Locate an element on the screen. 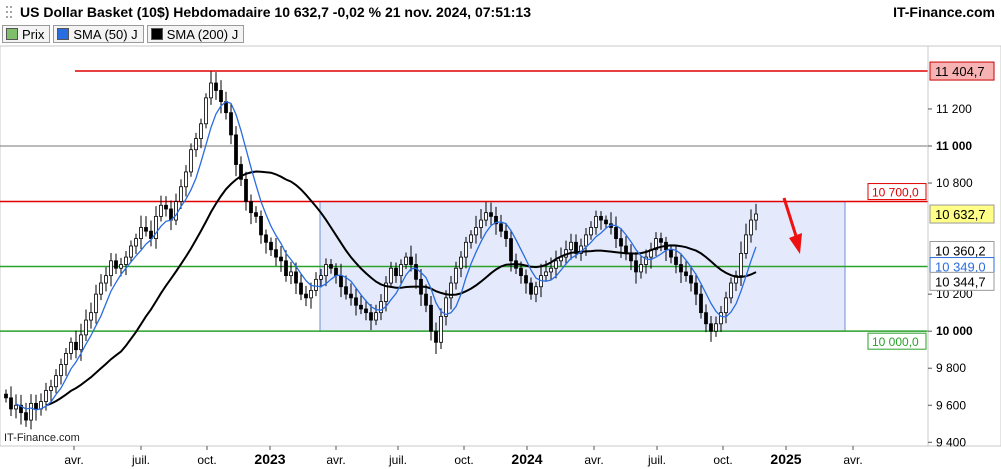  legend-item-sma200: SMA (200) J is located at coordinates (195, 34).